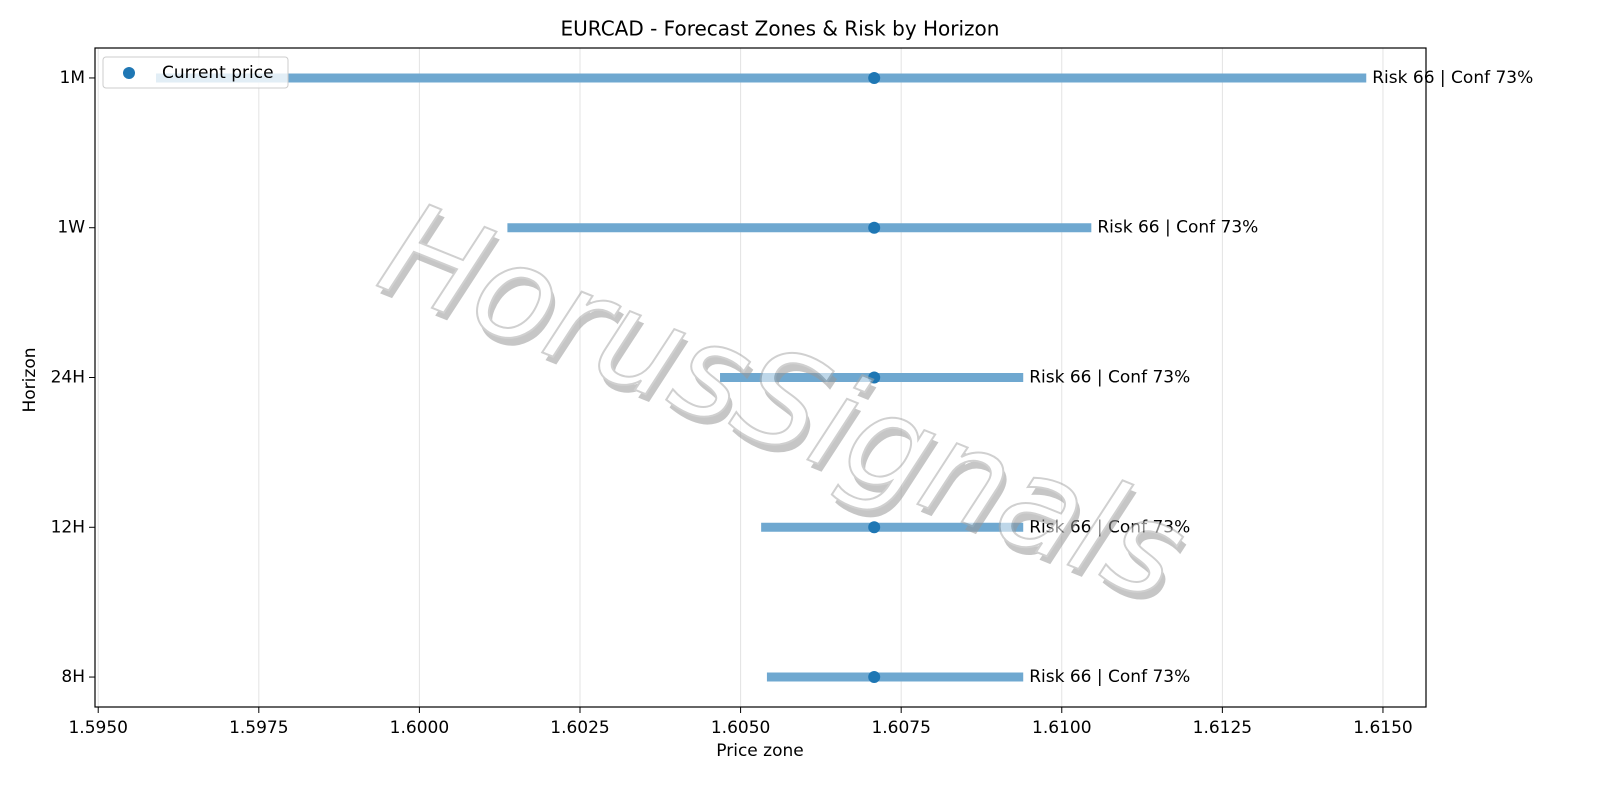 Image resolution: width=1600 pixels, height=800 pixels. I want to click on x-tick-label: 1.6050, so click(740, 728).